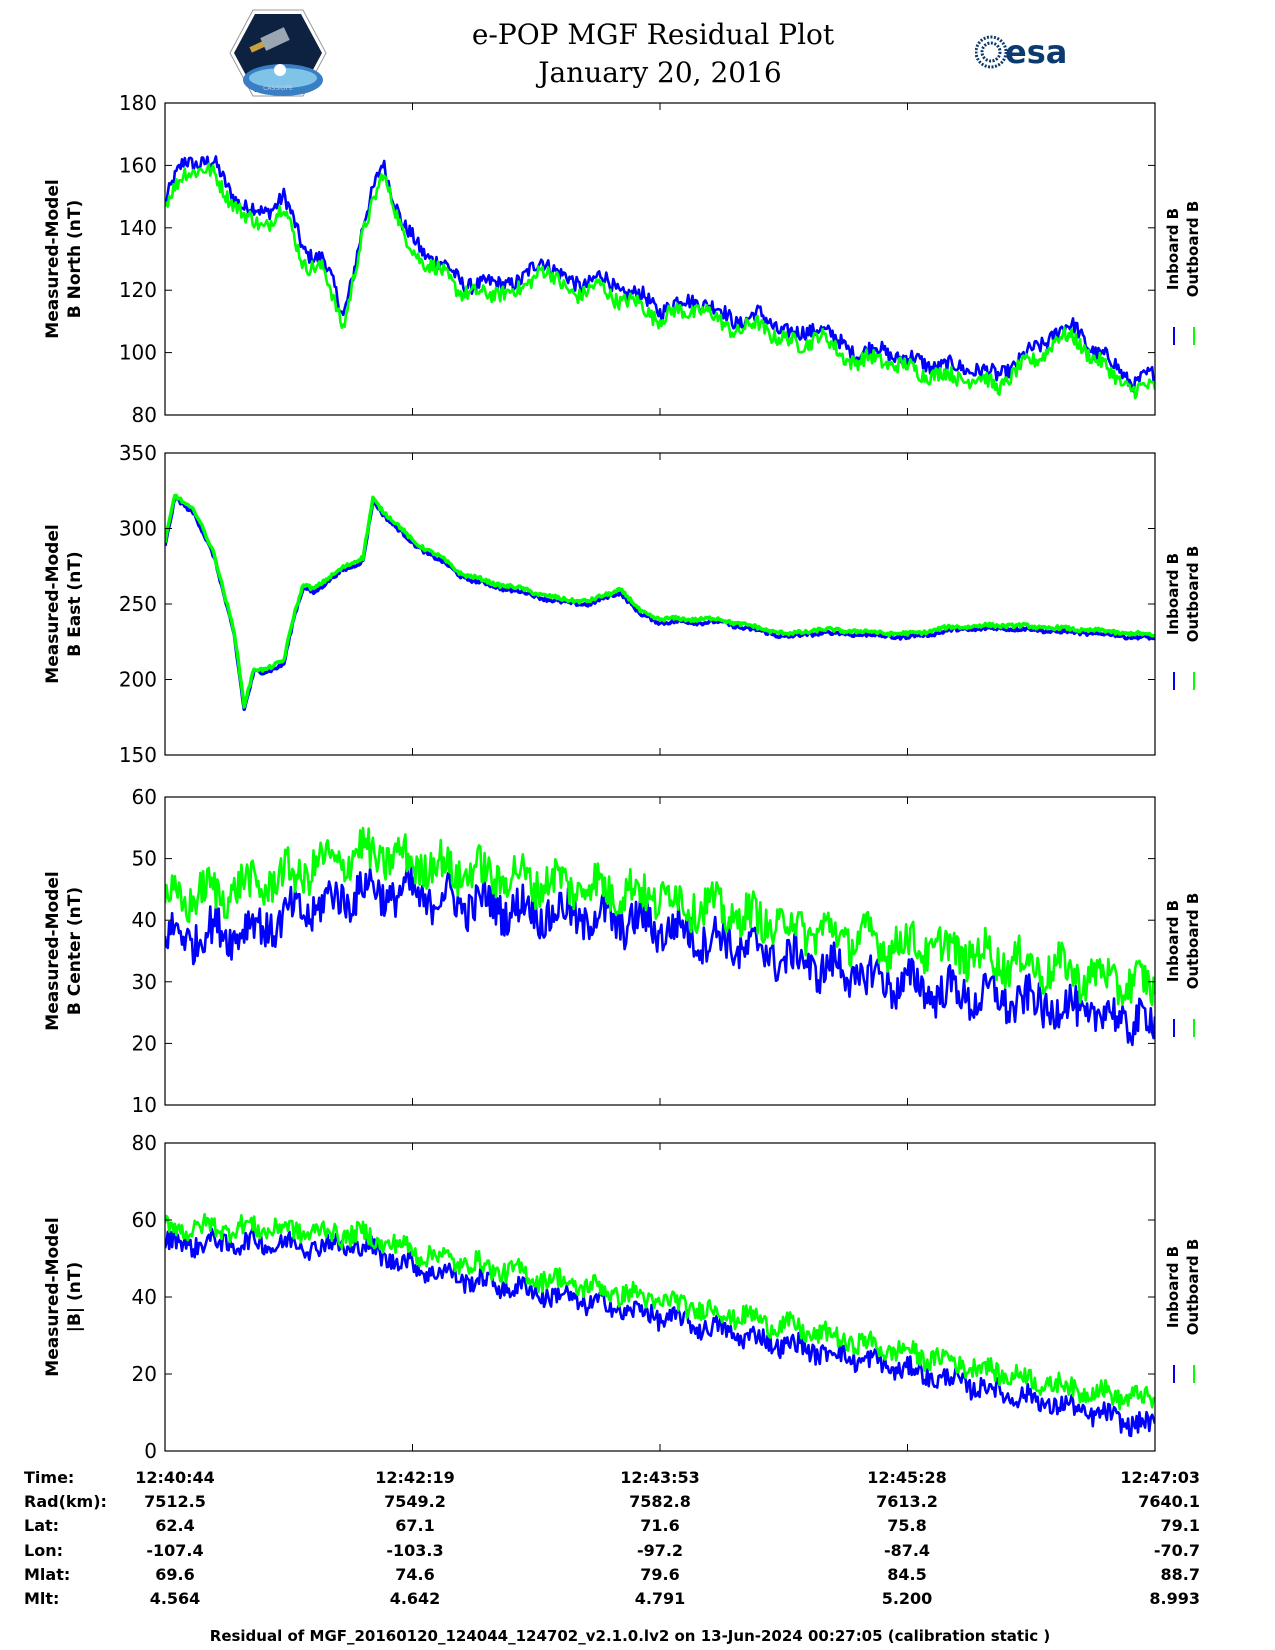  I want to click on orbit-row-label: Lon:, so click(43, 1550).